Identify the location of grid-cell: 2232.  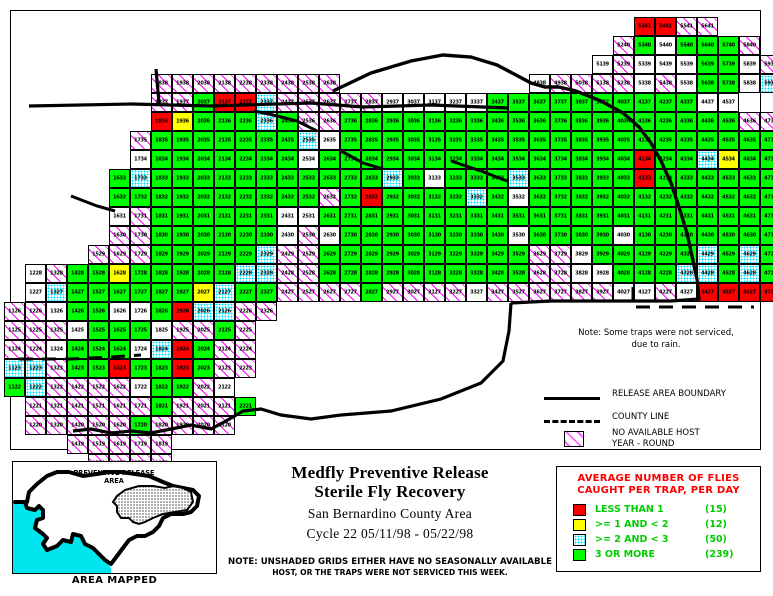
(245, 197).